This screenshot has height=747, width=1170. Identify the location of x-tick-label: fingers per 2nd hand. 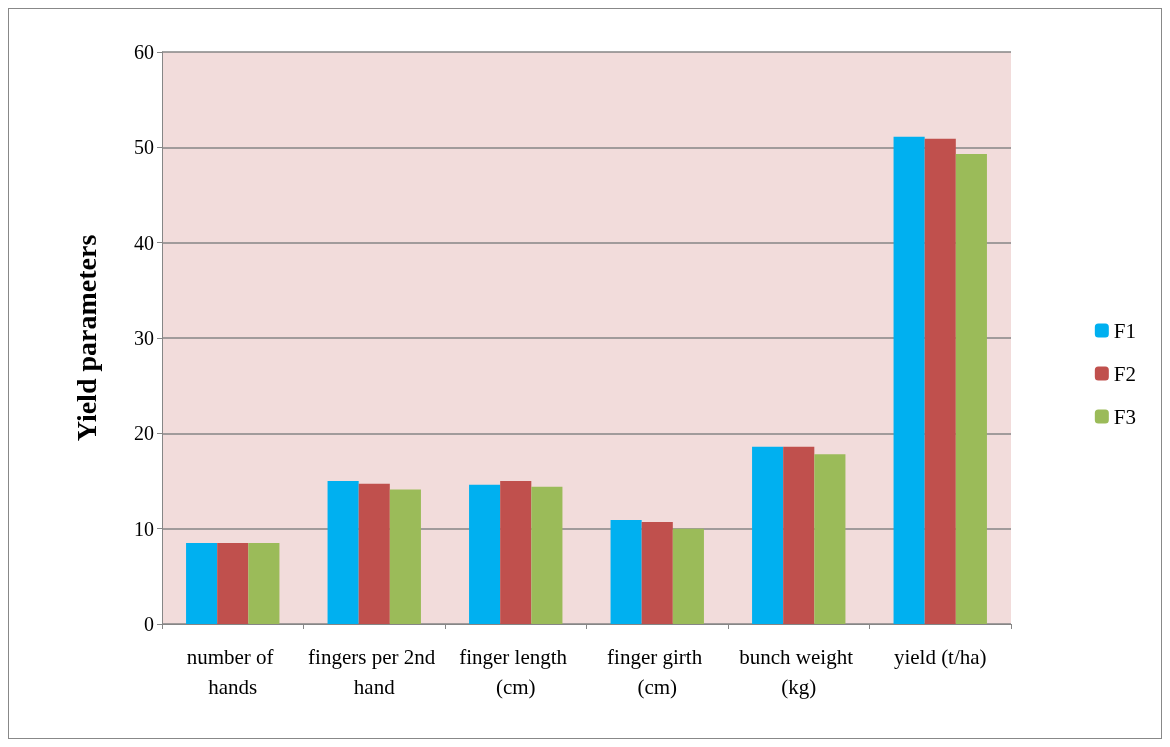
(374, 672).